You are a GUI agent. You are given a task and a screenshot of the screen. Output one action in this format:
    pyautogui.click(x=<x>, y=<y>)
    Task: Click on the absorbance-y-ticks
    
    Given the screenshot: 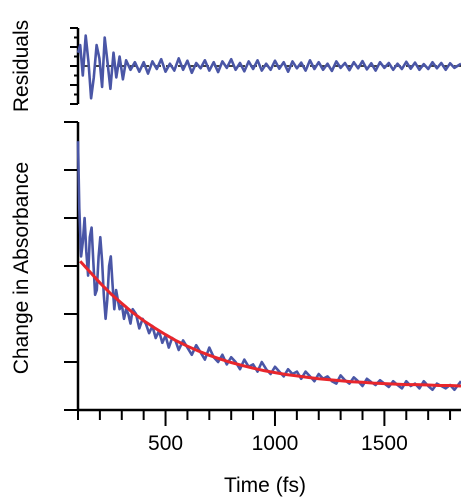 What is the action you would take?
    pyautogui.click(x=71, y=266)
    